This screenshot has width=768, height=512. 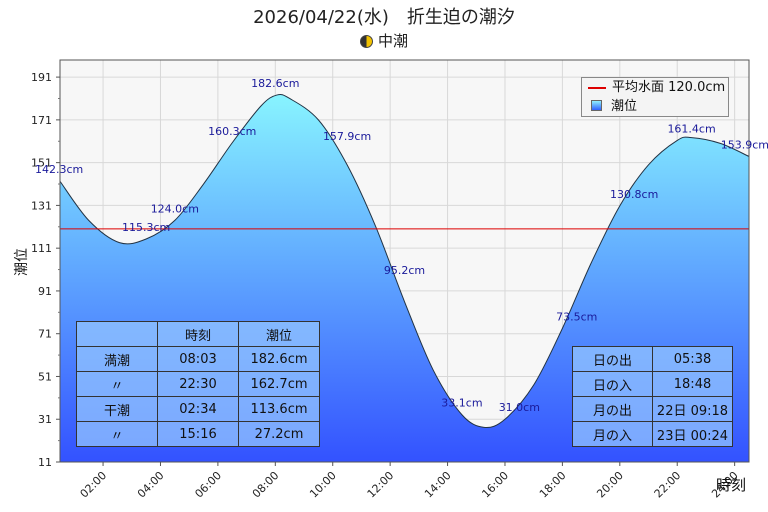 I want to click on data-label: 157.9cm, so click(x=347, y=136).